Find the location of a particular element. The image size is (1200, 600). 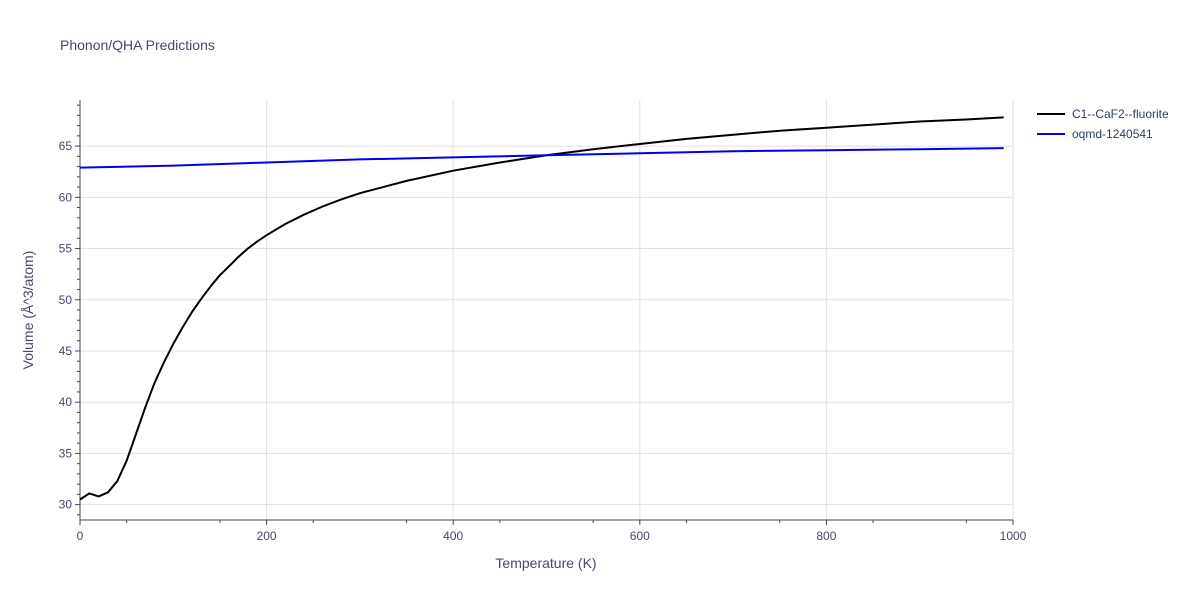

legend-label-0: C1--CaF2--fluorite is located at coordinates (1120, 114).